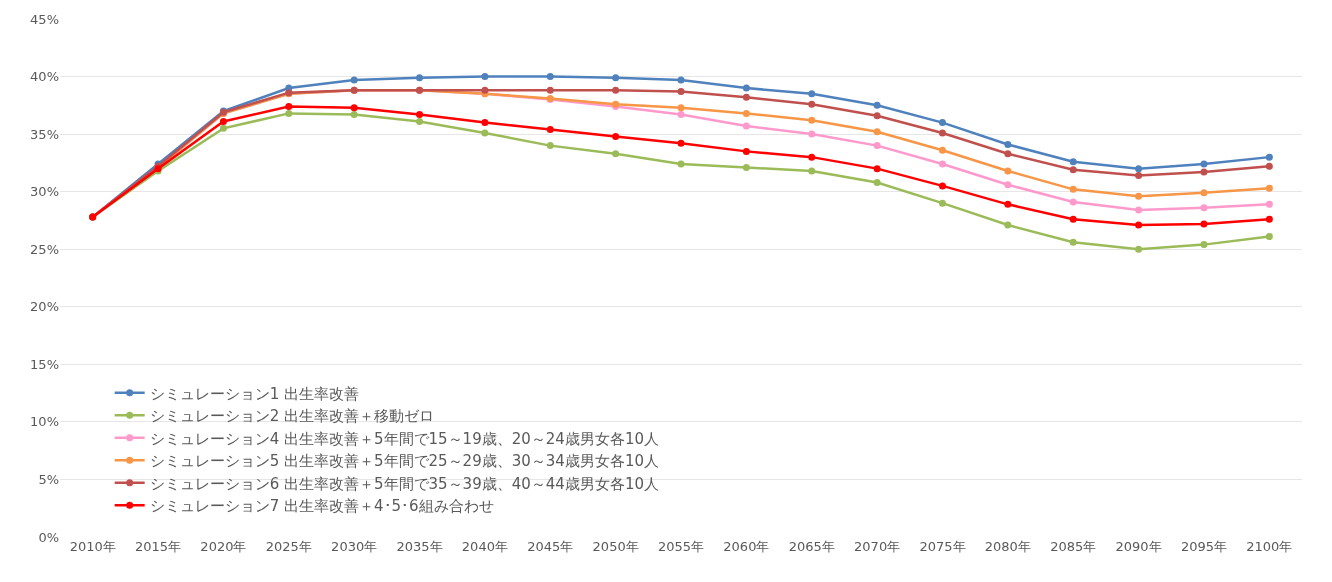 The height and width of the screenshot is (582, 1332). What do you see at coordinates (877, 546) in the screenshot?
I see `x-tick-label: 2070年` at bounding box center [877, 546].